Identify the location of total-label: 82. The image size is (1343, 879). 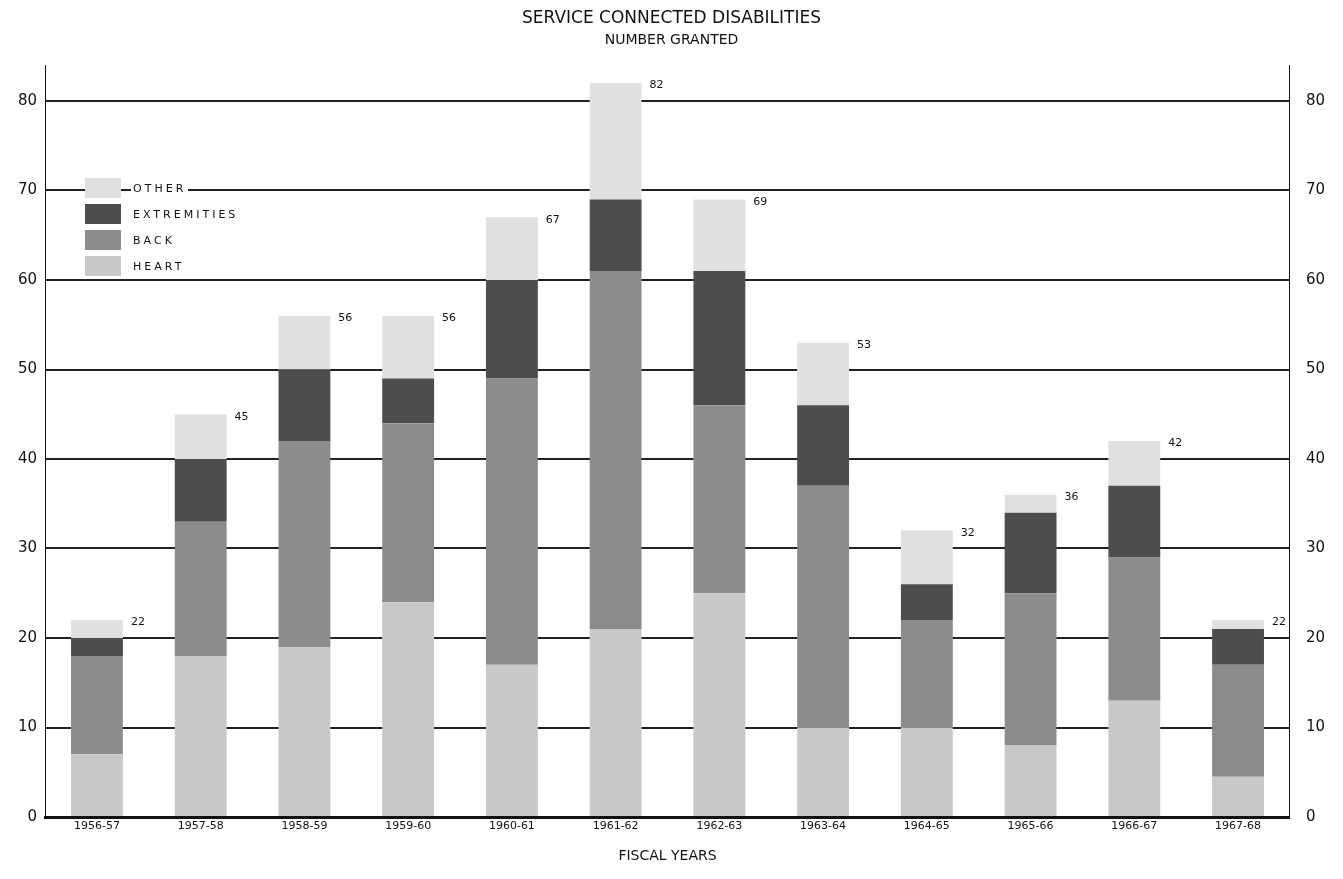
(656, 85).